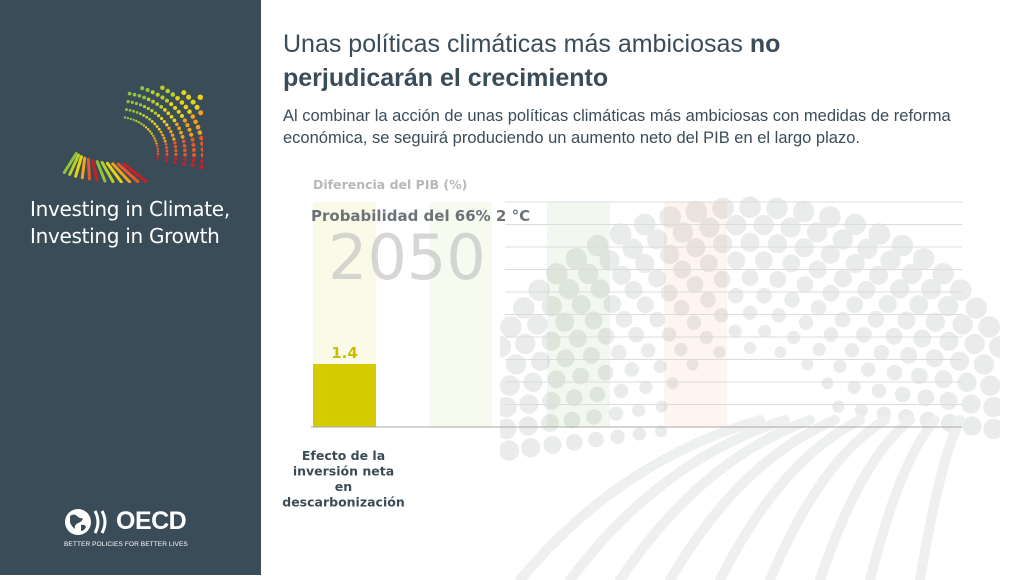 The height and width of the screenshot is (580, 1023). I want to click on brand-line-2: Investing in Growth, so click(125, 236).